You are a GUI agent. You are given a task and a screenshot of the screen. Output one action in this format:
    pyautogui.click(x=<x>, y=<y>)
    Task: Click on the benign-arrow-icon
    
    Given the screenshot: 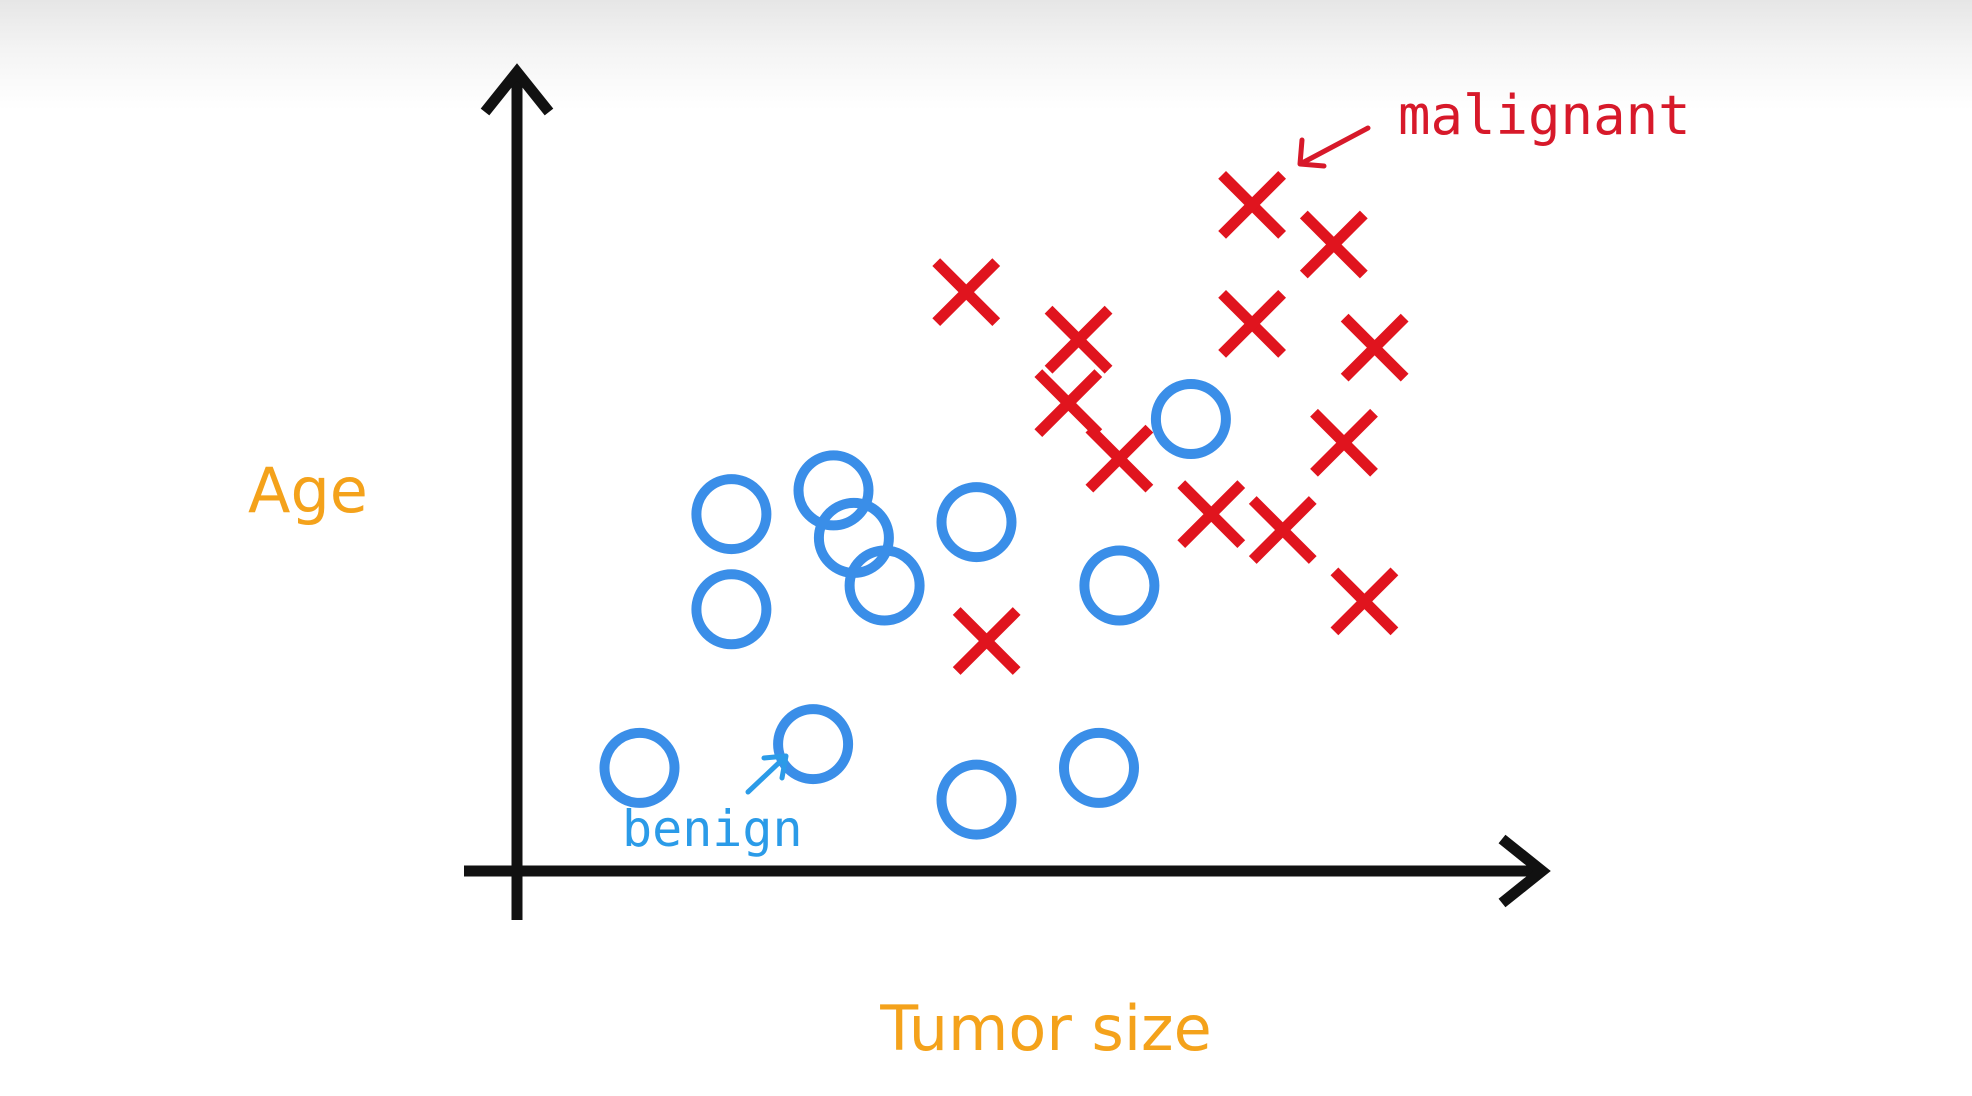 What is the action you would take?
    pyautogui.click(x=767, y=774)
    